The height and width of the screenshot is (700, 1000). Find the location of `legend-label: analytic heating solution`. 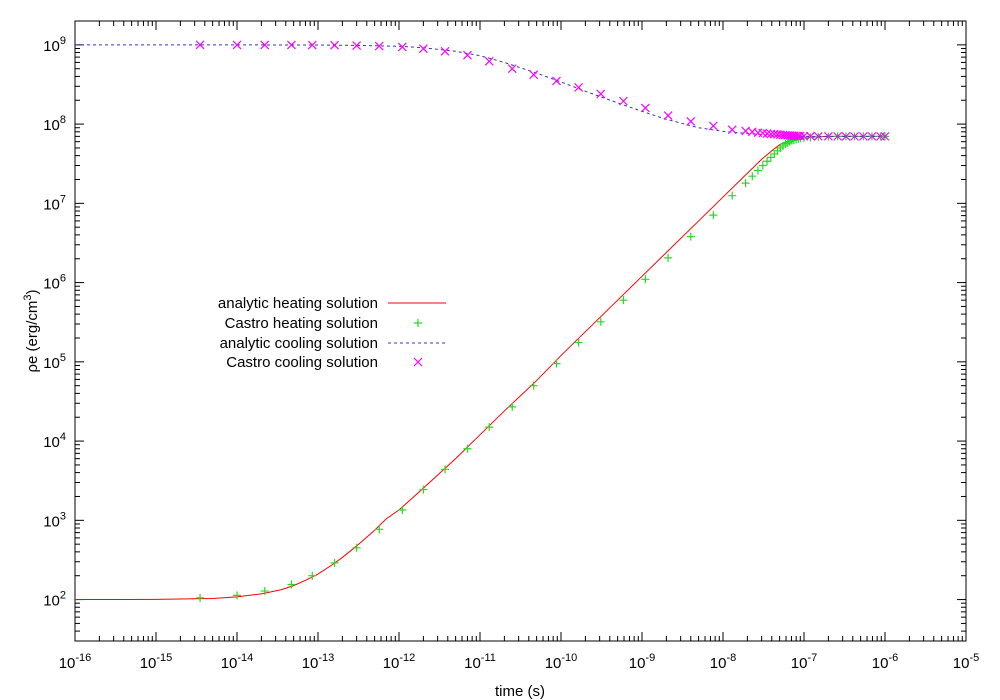

legend-label: analytic heating solution is located at coordinates (298, 303).